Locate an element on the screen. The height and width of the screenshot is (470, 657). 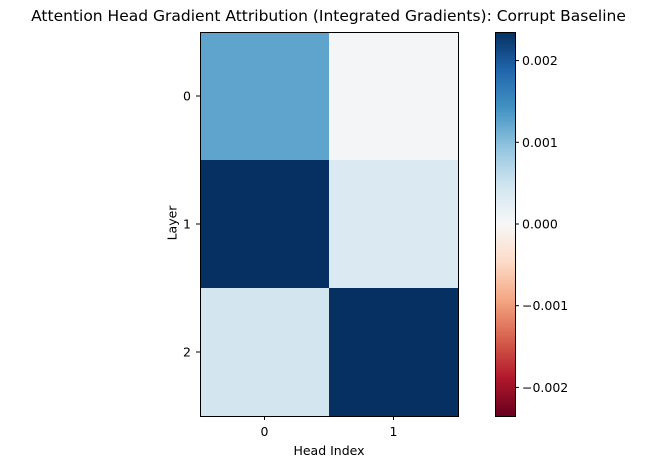
heatmap-cell-layer1-head0 is located at coordinates (265, 224).